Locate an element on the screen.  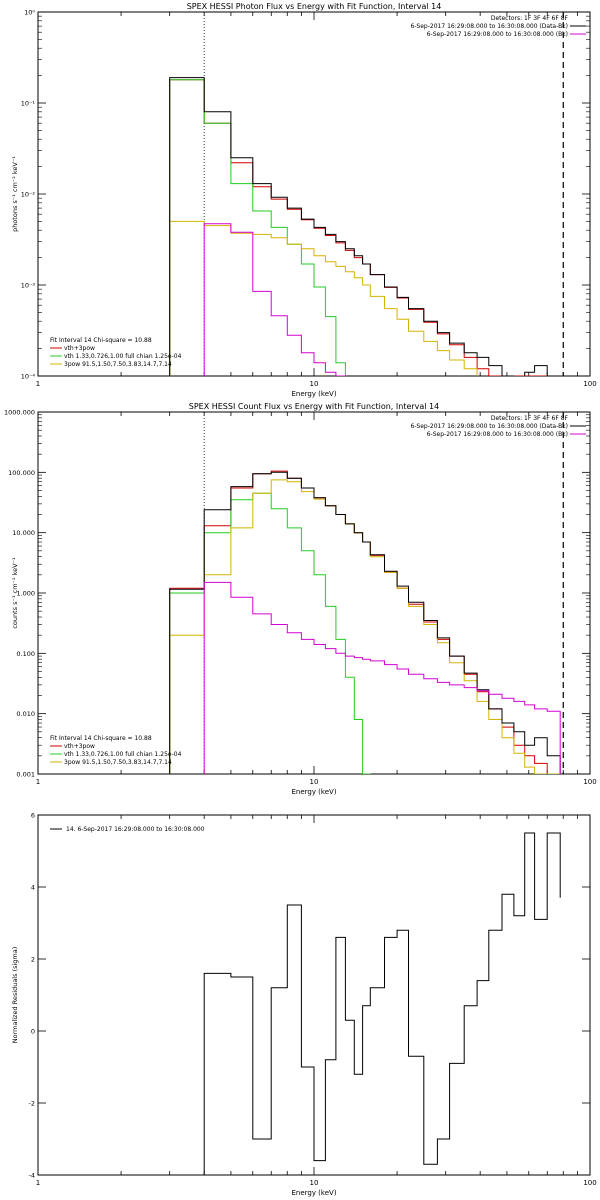
y-tick-label: 2 is located at coordinates (33, 960).